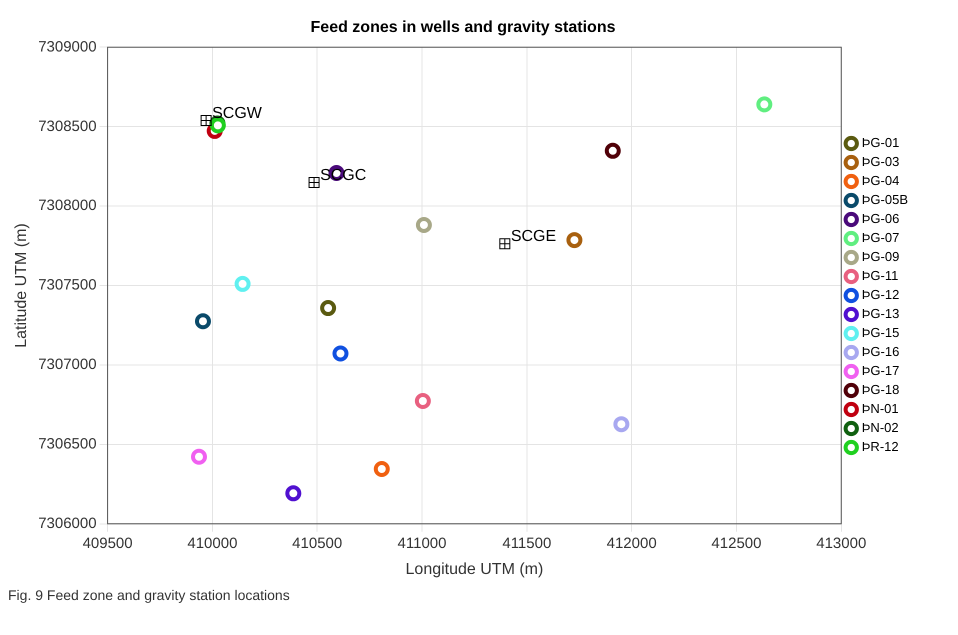 This screenshot has height=635, width=958. Describe the element at coordinates (880, 446) in the screenshot. I see `legend-label: ÞR-12` at that location.